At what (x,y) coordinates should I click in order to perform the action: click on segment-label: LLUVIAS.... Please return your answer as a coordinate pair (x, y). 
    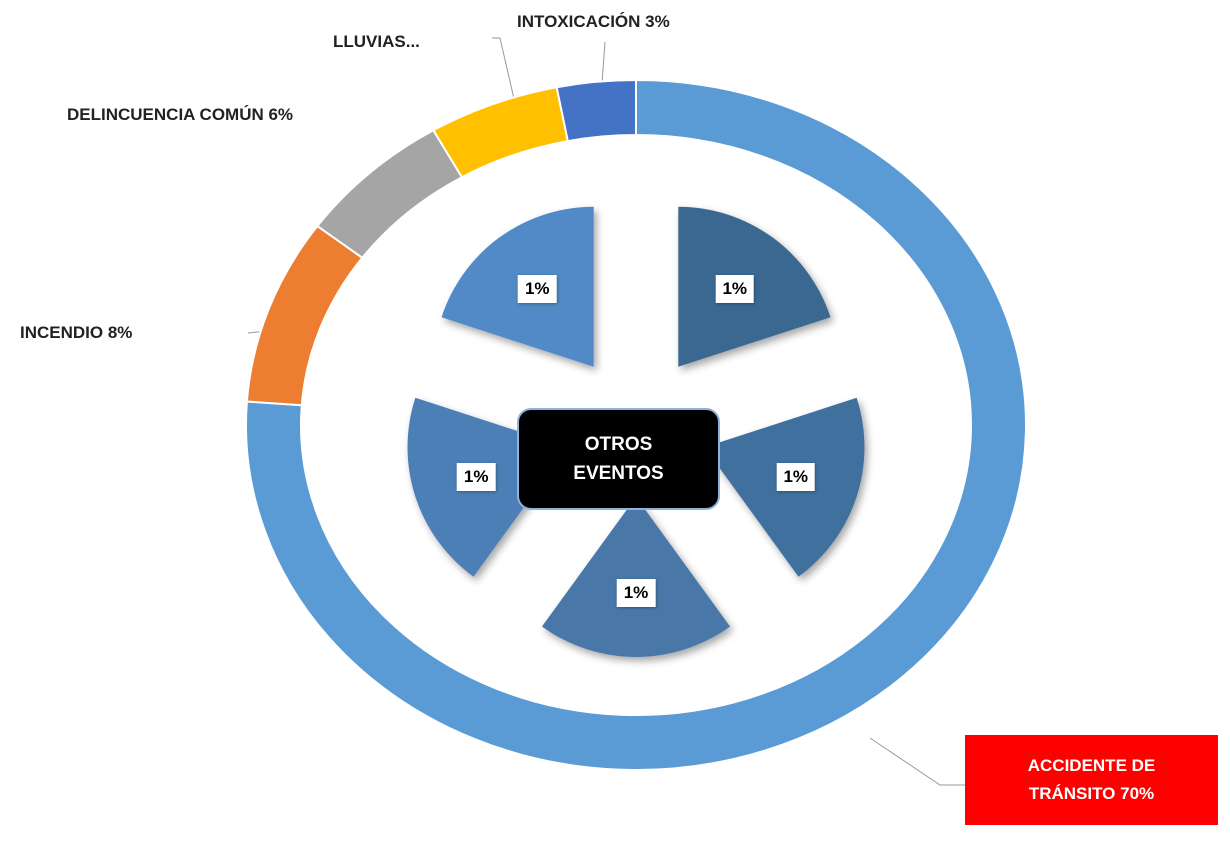
    Looking at the image, I should click on (376, 41).